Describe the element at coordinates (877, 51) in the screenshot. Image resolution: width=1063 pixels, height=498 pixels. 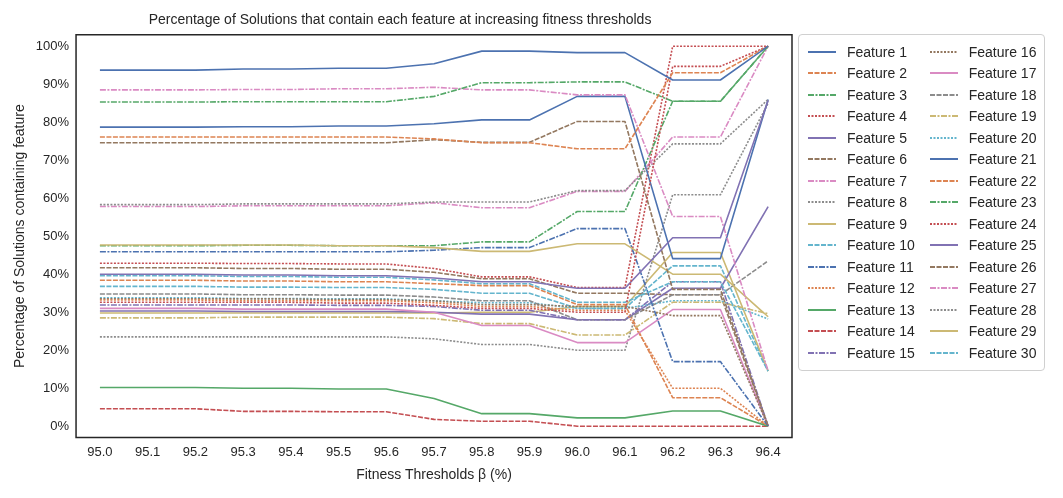
I see `legend-label: Feature 1` at that location.